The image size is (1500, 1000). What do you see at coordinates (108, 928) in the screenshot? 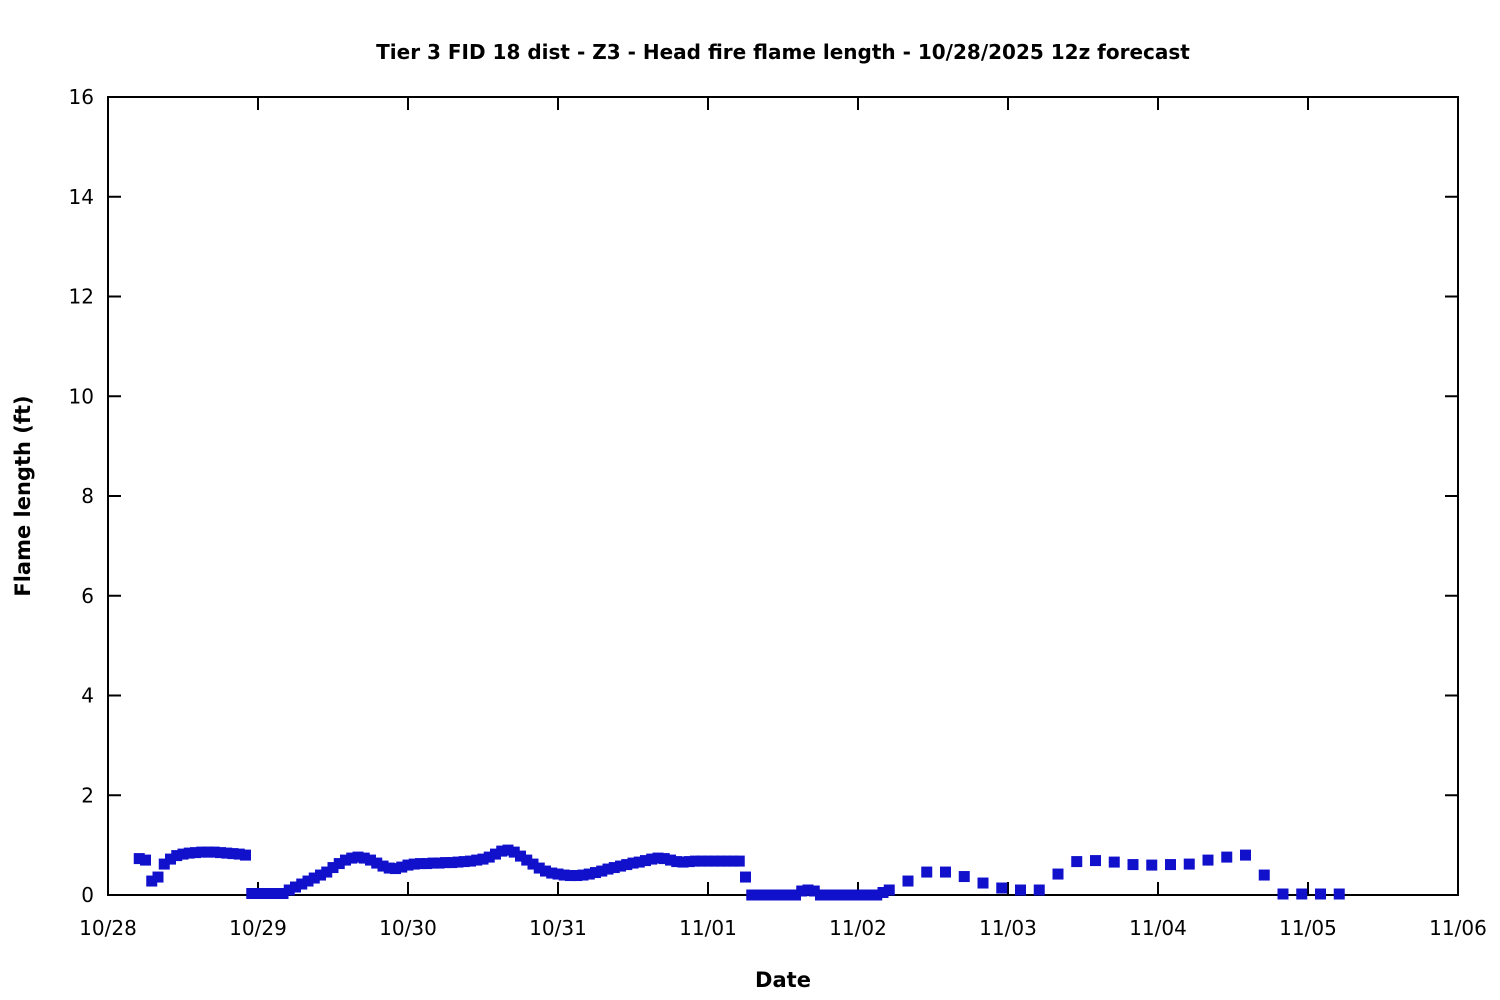
I see `x-tick-label: 10/28` at bounding box center [108, 928].